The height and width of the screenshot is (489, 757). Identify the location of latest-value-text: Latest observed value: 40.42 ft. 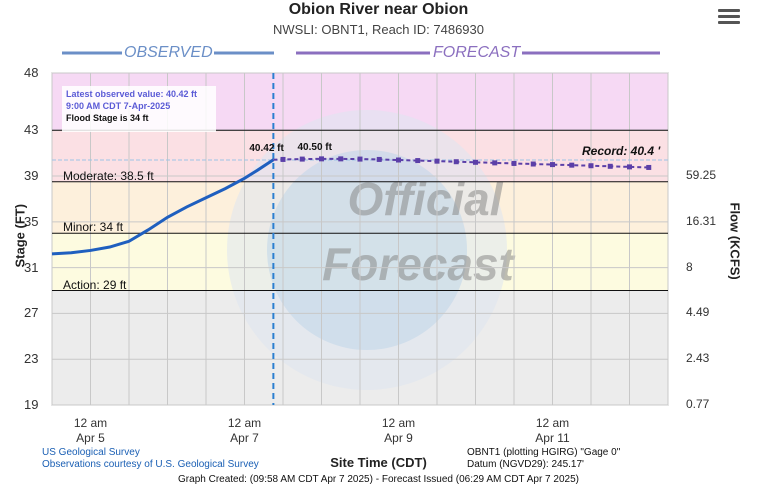
(132, 94).